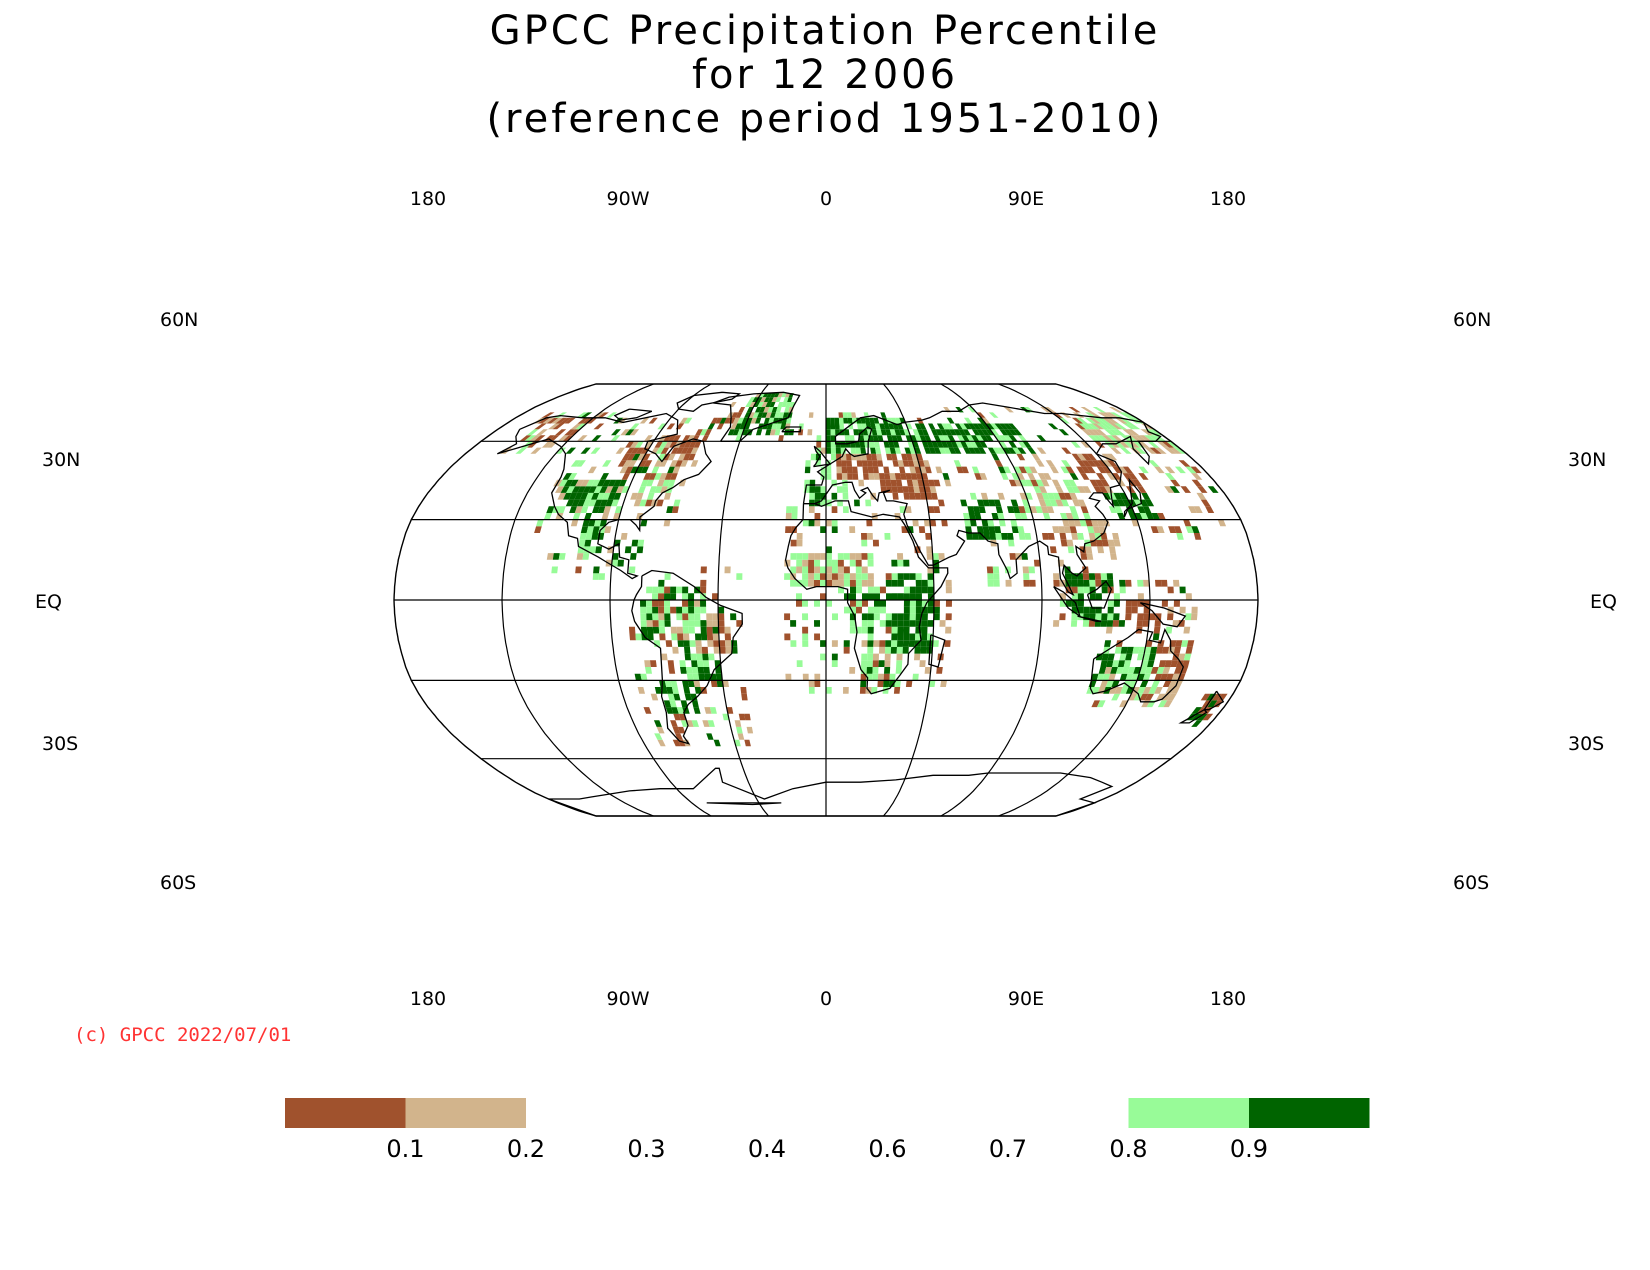 The width and height of the screenshot is (1650, 1270). I want to click on meridian-line, so click(909, 600).